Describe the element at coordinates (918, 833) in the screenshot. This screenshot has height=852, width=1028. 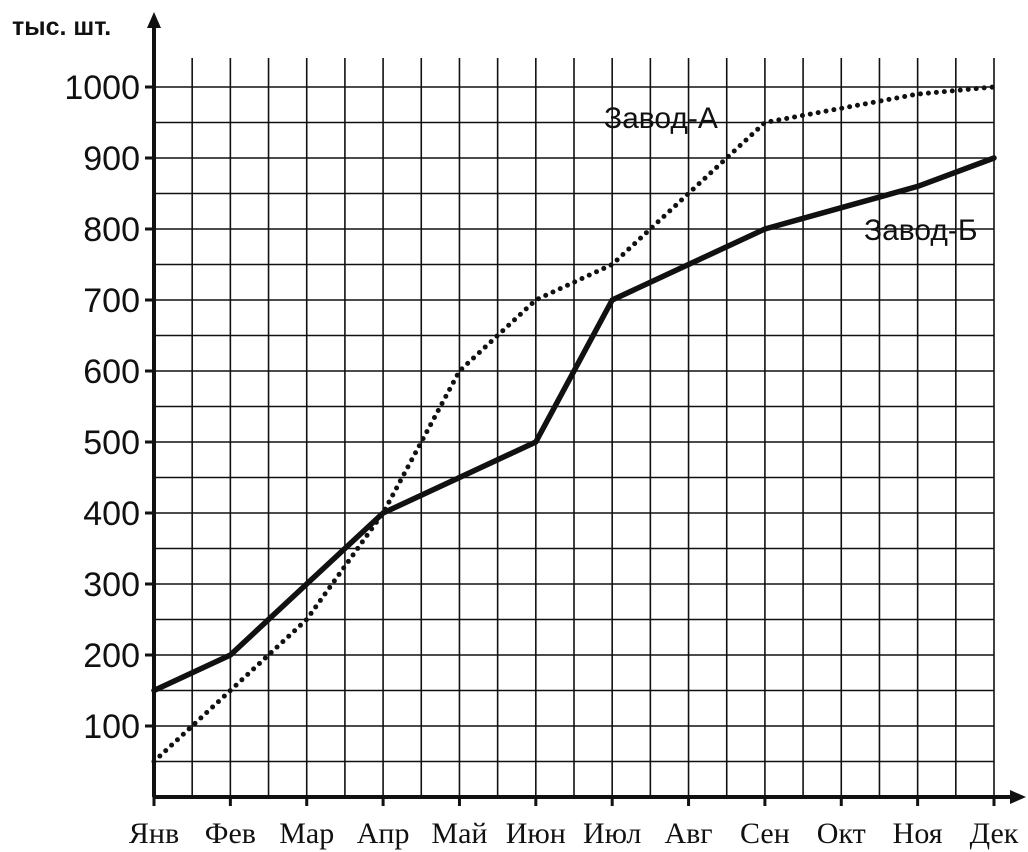
I see `x-tick-label: Ноя` at that location.